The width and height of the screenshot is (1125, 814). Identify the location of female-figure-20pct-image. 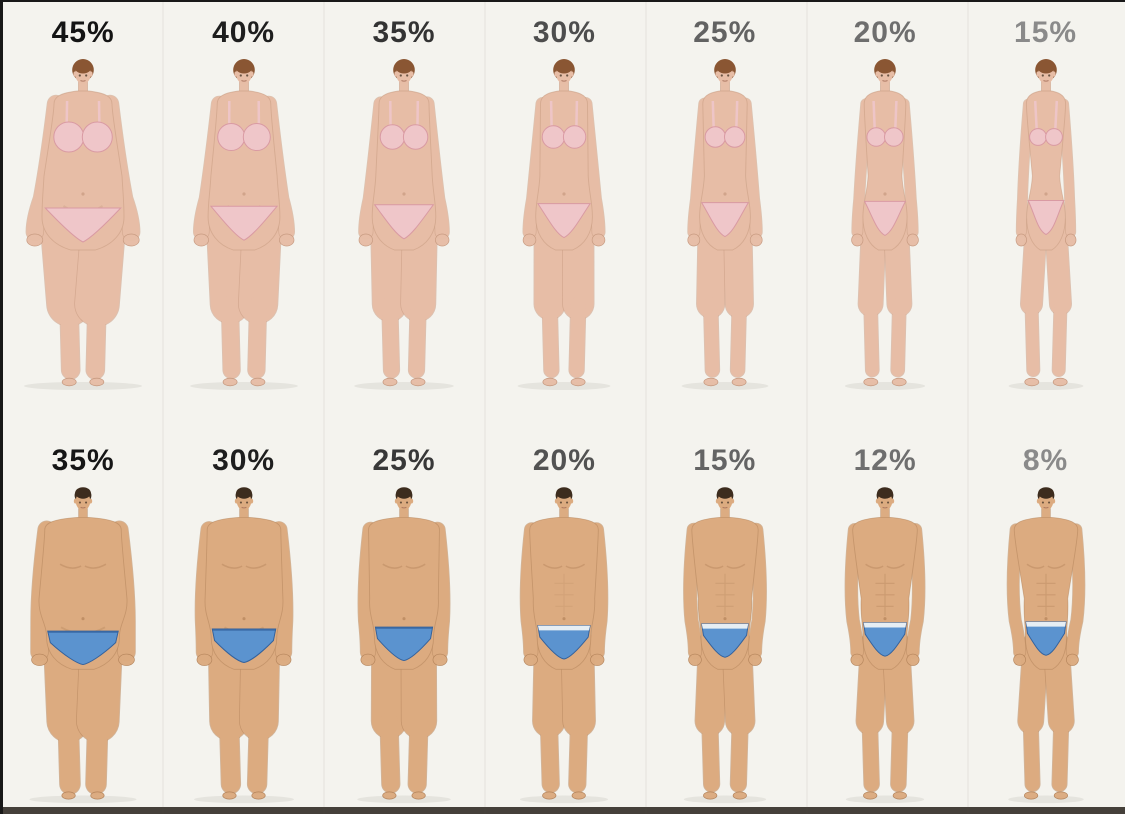
(885, 224).